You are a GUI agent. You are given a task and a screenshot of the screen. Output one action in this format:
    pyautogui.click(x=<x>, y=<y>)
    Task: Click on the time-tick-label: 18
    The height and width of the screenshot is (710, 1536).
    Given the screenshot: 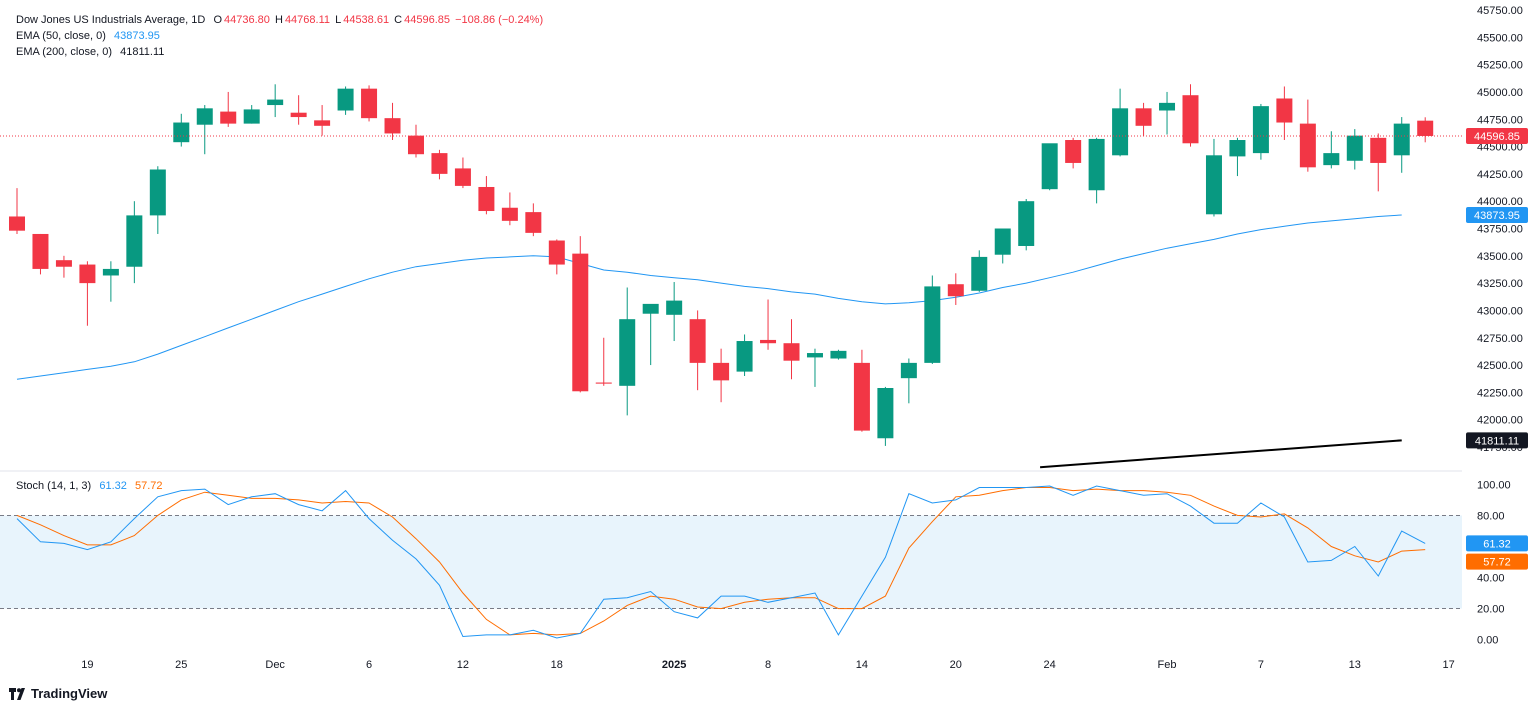 What is the action you would take?
    pyautogui.click(x=557, y=665)
    